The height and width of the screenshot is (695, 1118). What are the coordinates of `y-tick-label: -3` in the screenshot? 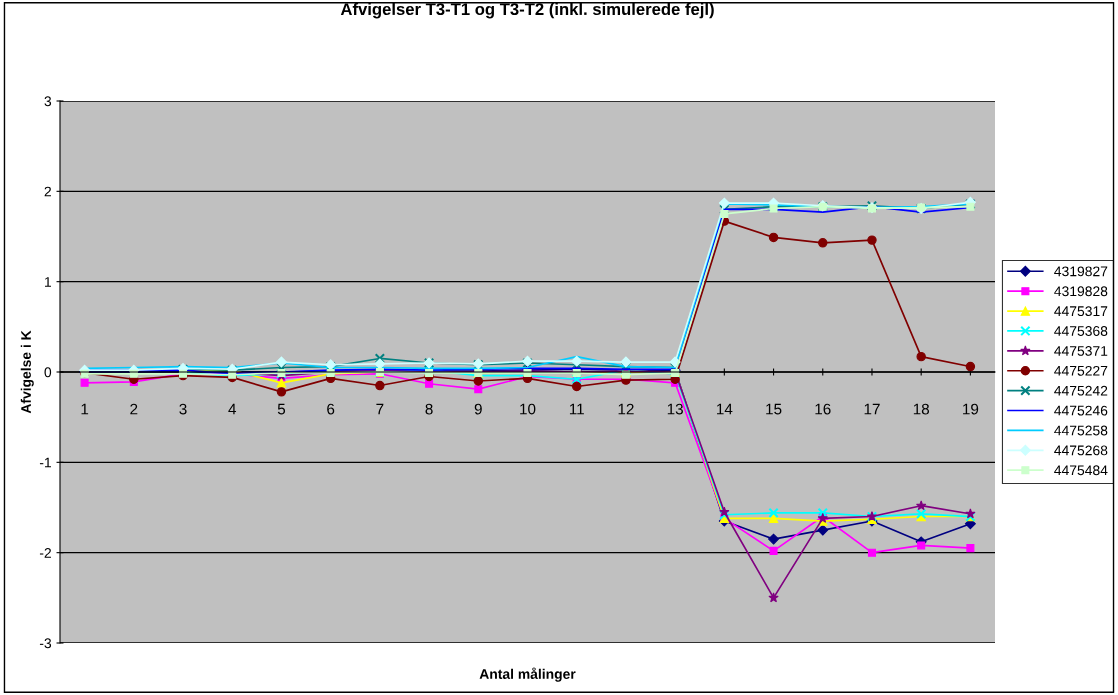 It's located at (45, 643).